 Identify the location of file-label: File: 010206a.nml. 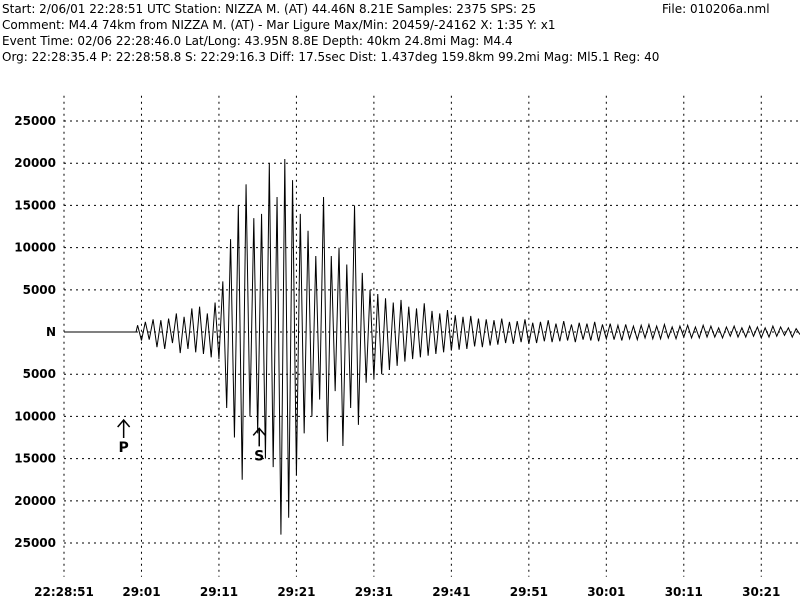
(716, 9).